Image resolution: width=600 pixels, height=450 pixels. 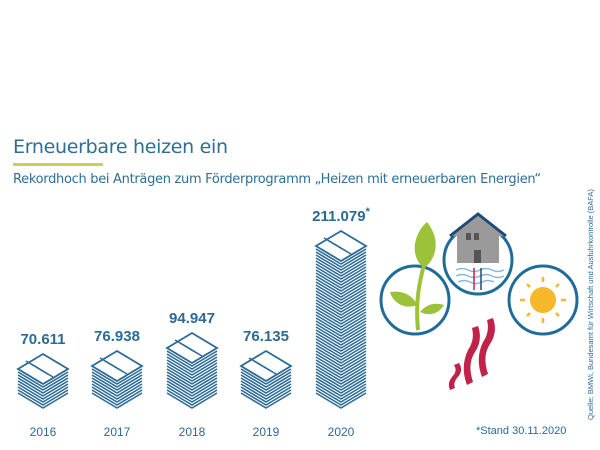 I want to click on leaf-icon, so click(x=415, y=279).